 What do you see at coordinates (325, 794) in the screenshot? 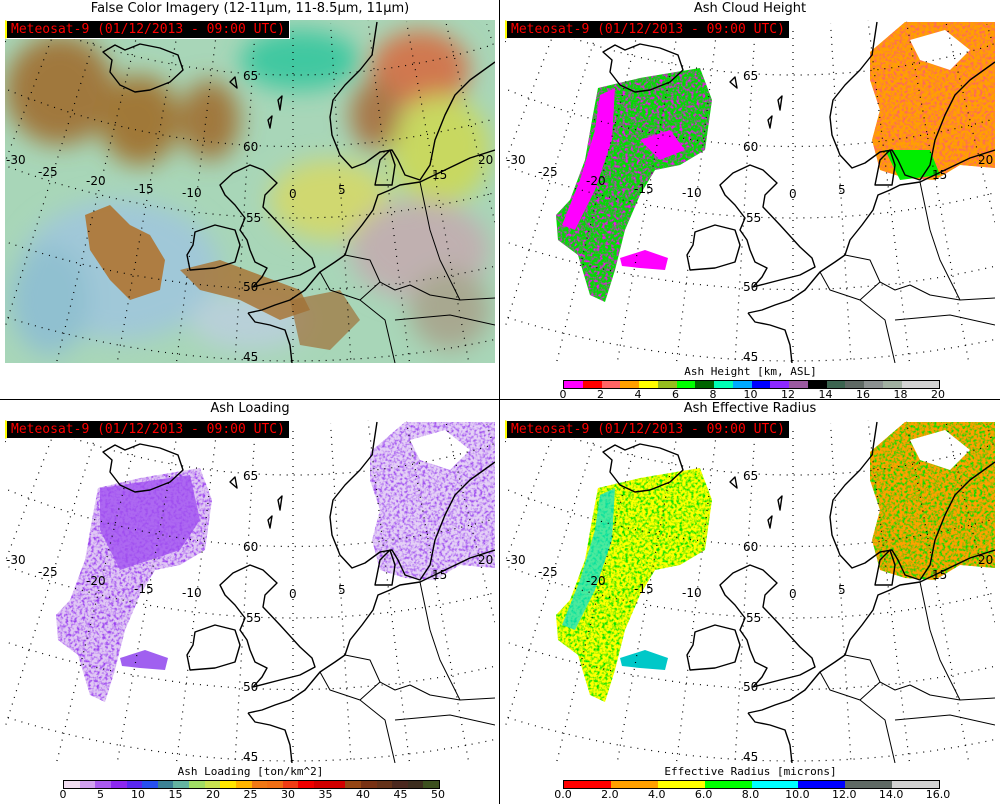
I see `colorbar-tick-label: 35` at bounding box center [325, 794].